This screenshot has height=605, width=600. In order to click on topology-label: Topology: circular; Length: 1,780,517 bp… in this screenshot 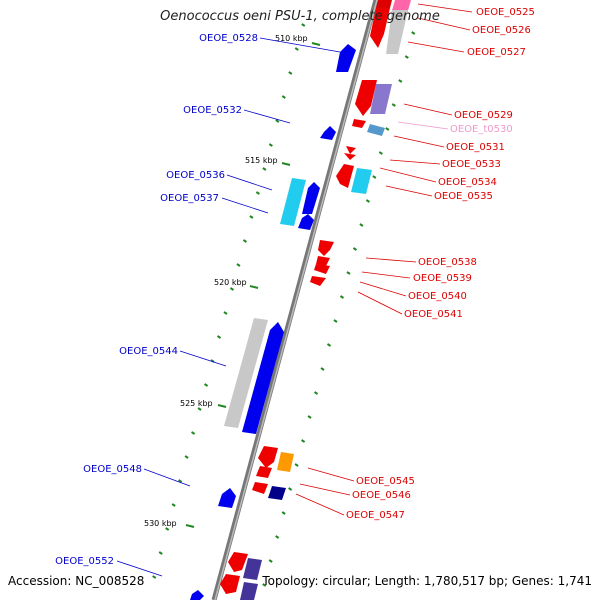, I will do `click(427, 581)`.